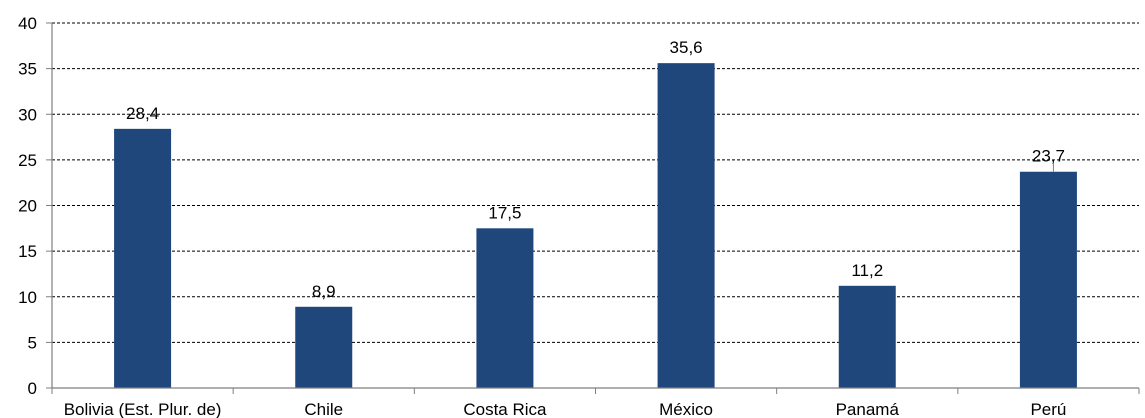  Describe the element at coordinates (505, 409) in the screenshot. I see `category-label: Costa Rica` at that location.